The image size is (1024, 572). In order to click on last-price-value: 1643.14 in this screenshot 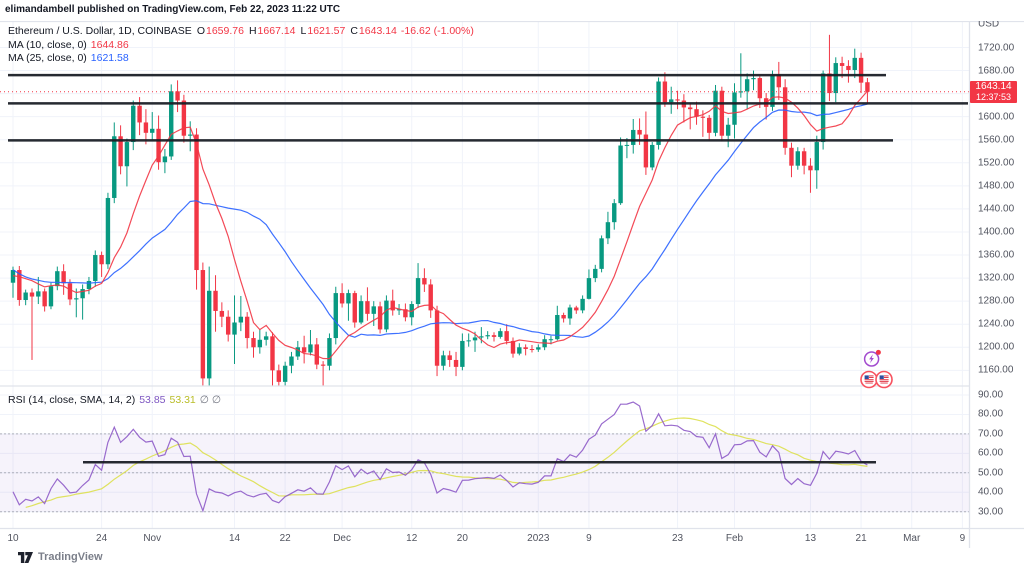, I will do `click(993, 86)`.